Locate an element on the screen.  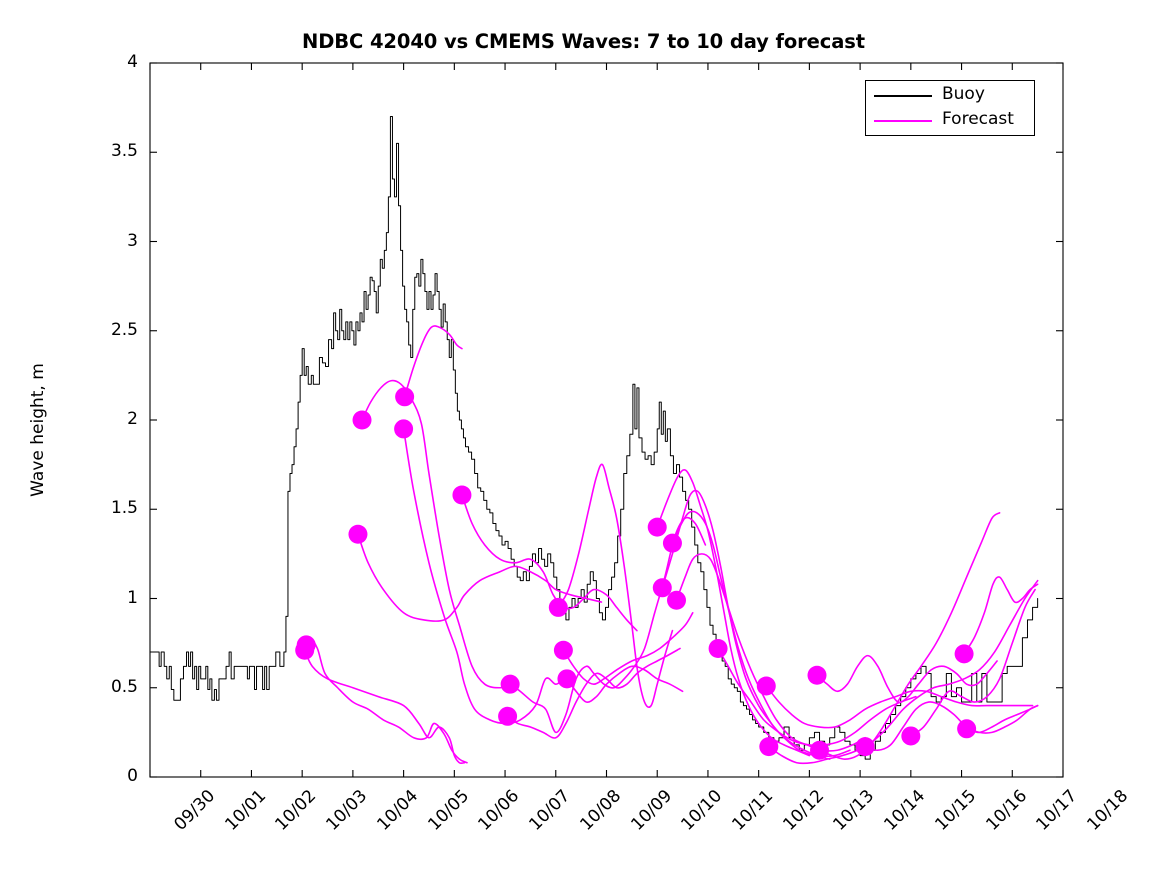
y-tick-label: 2.5 is located at coordinates (124, 329).